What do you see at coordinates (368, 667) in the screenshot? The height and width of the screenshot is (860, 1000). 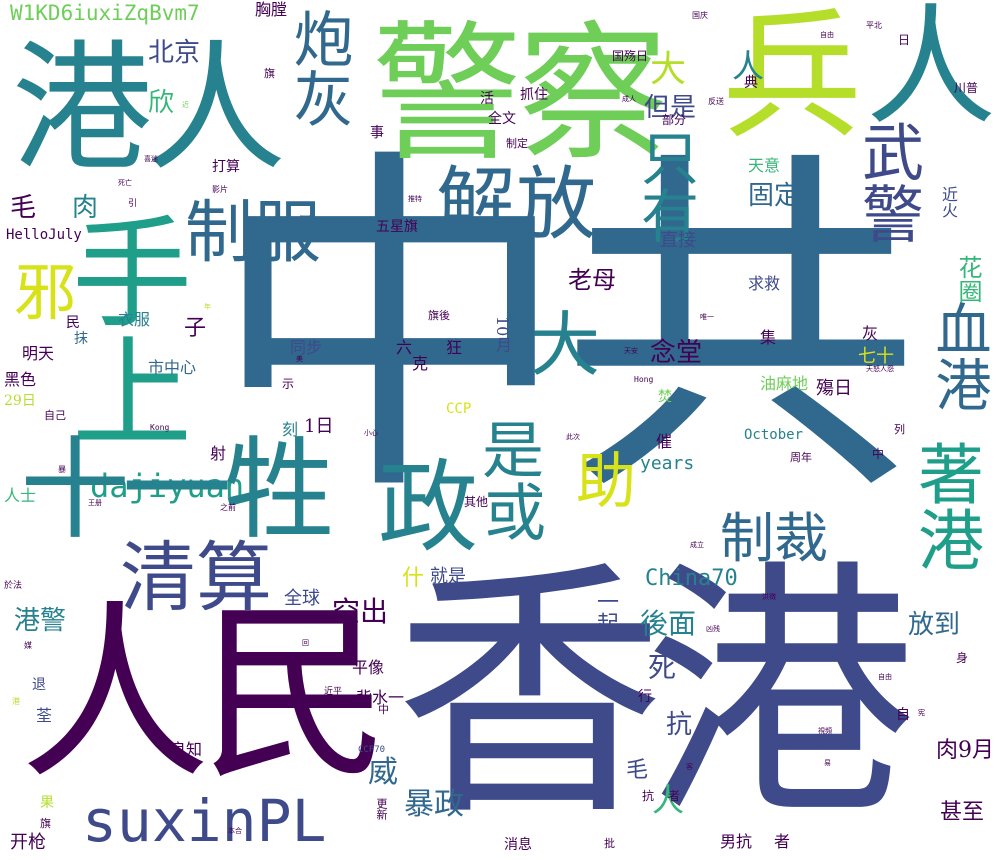 I see `word-pingxiang: 平像` at bounding box center [368, 667].